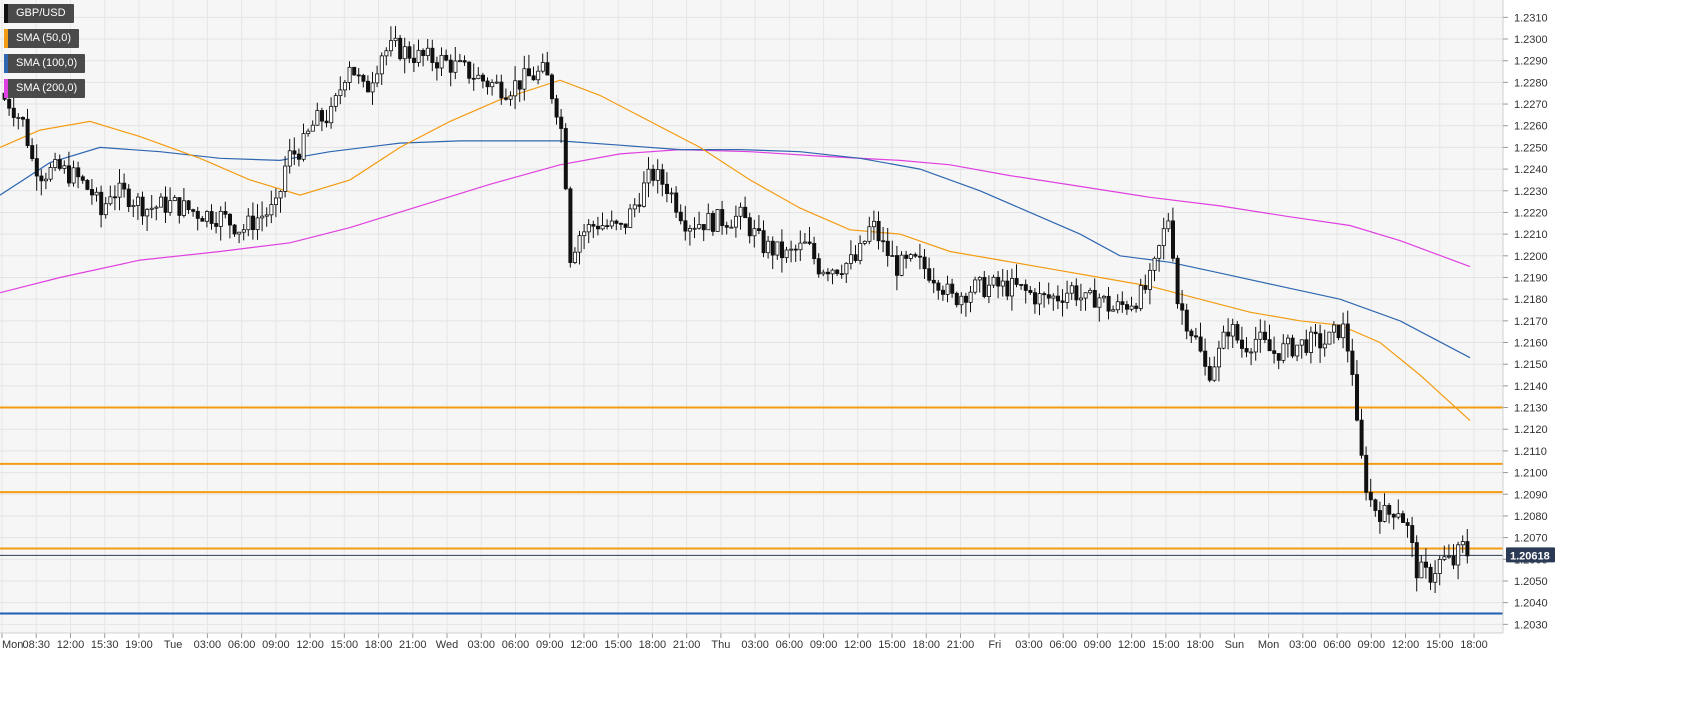 Image resolution: width=1707 pixels, height=712 pixels. What do you see at coordinates (1531, 582) in the screenshot?
I see `y-tick-label: 1.2050` at bounding box center [1531, 582].